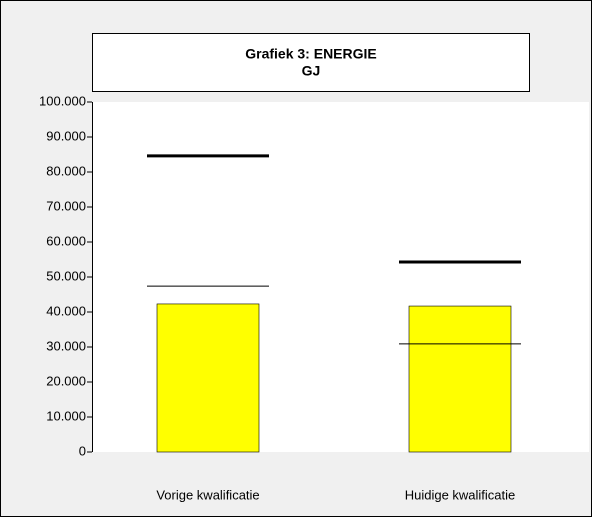 The height and width of the screenshot is (517, 592). I want to click on x-tick-label: Huidige kwalificatie, so click(460, 494).